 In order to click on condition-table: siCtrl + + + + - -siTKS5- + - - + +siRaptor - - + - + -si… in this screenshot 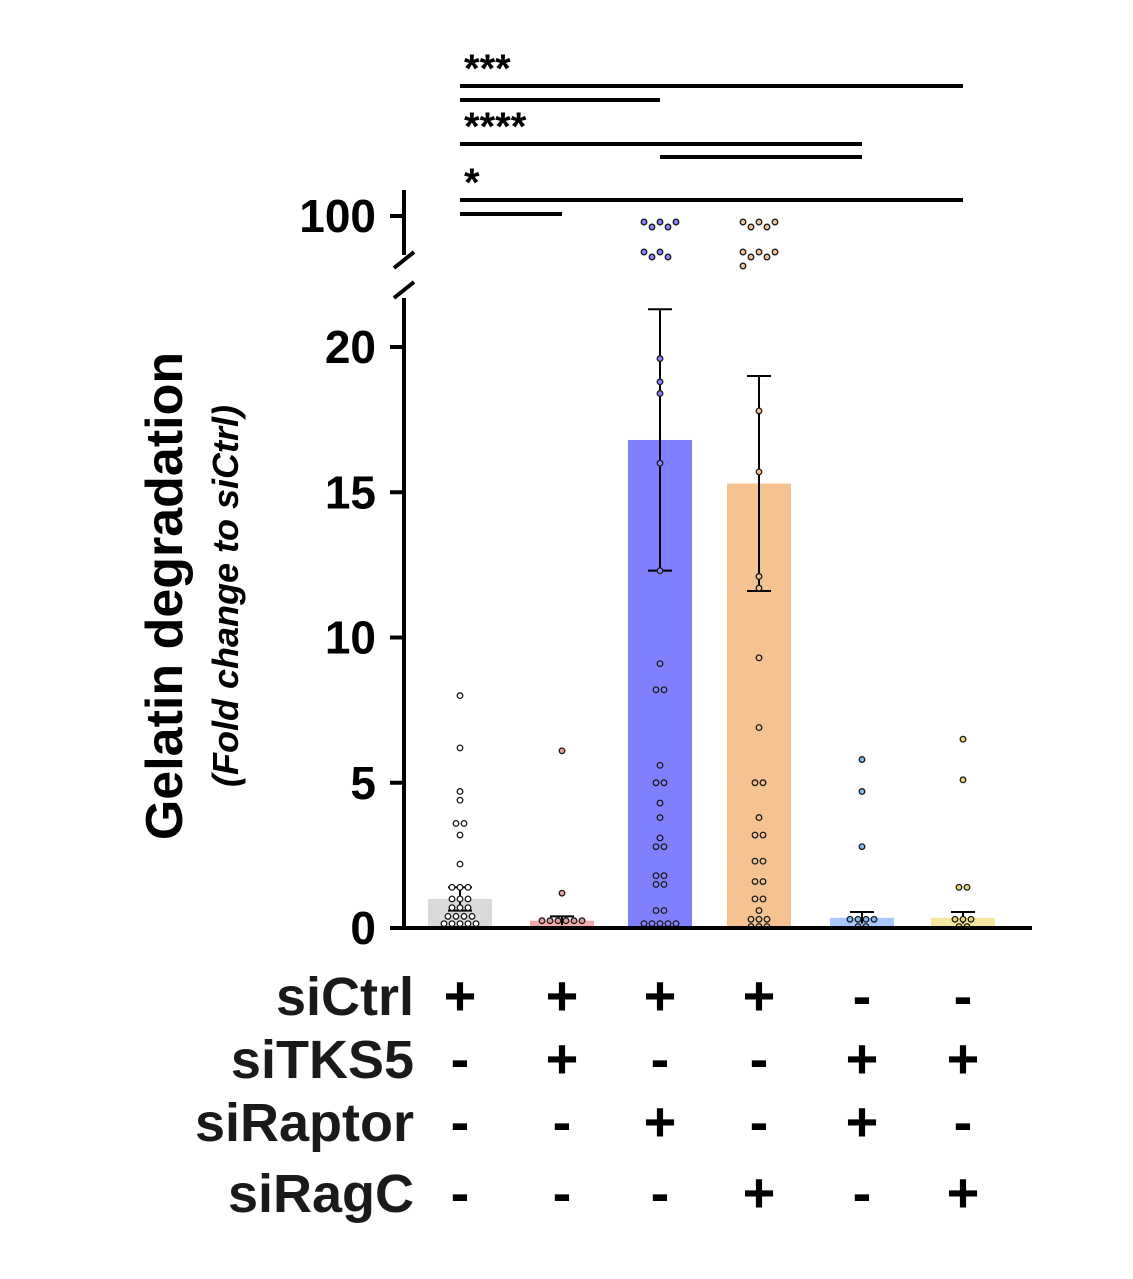, I will do `click(587, 1094)`.